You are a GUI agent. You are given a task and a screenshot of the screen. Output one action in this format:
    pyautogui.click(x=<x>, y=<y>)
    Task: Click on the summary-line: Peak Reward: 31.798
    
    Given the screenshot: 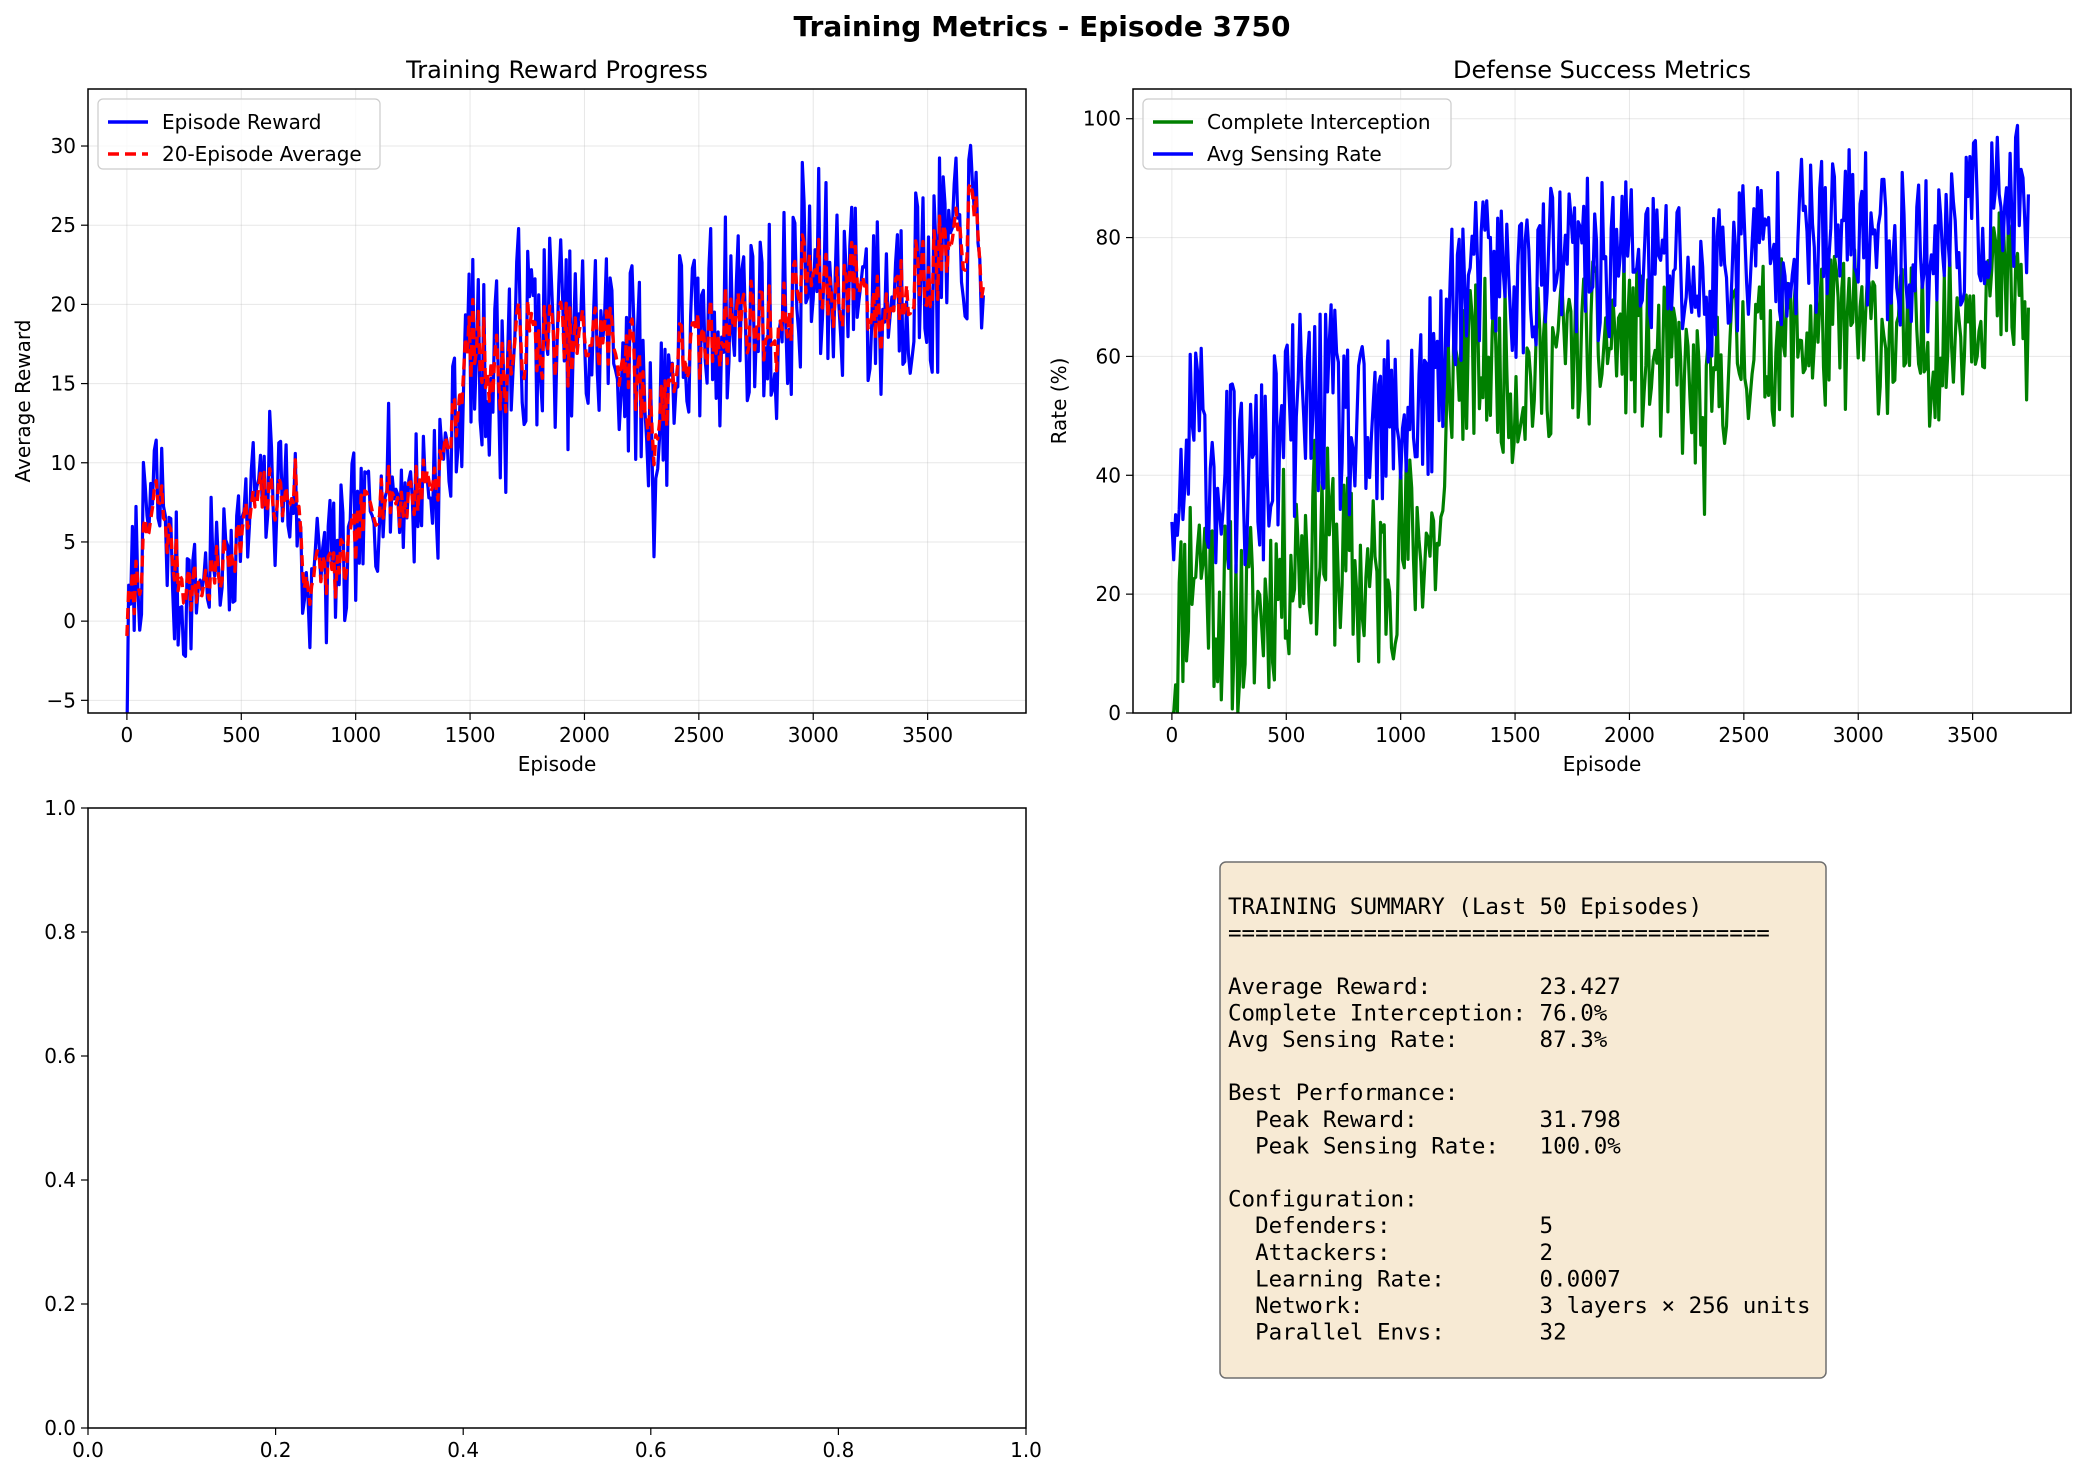 What is the action you would take?
    pyautogui.click(x=1424, y=1120)
    